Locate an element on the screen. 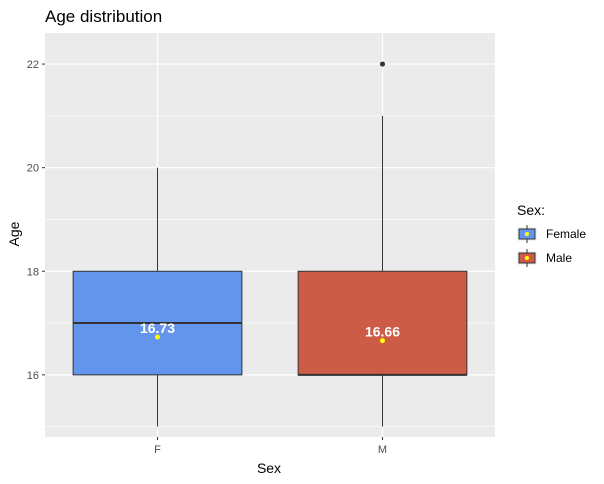 This screenshot has height=484, width=604. y-axis: 16 18 20 22 is located at coordinates (36, 220).